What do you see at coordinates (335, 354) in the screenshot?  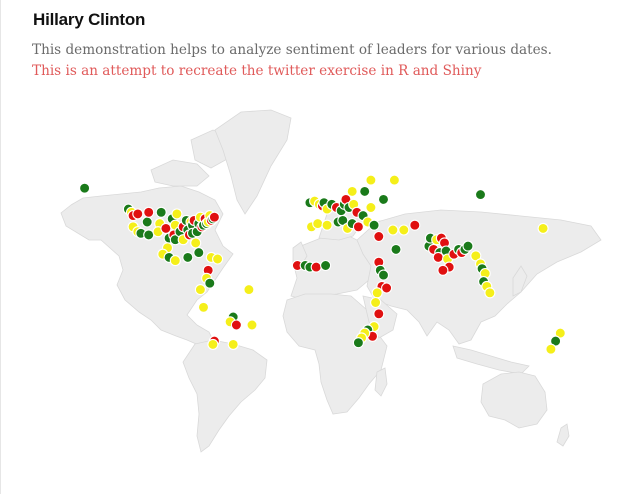 I see `land-africa` at bounding box center [335, 354].